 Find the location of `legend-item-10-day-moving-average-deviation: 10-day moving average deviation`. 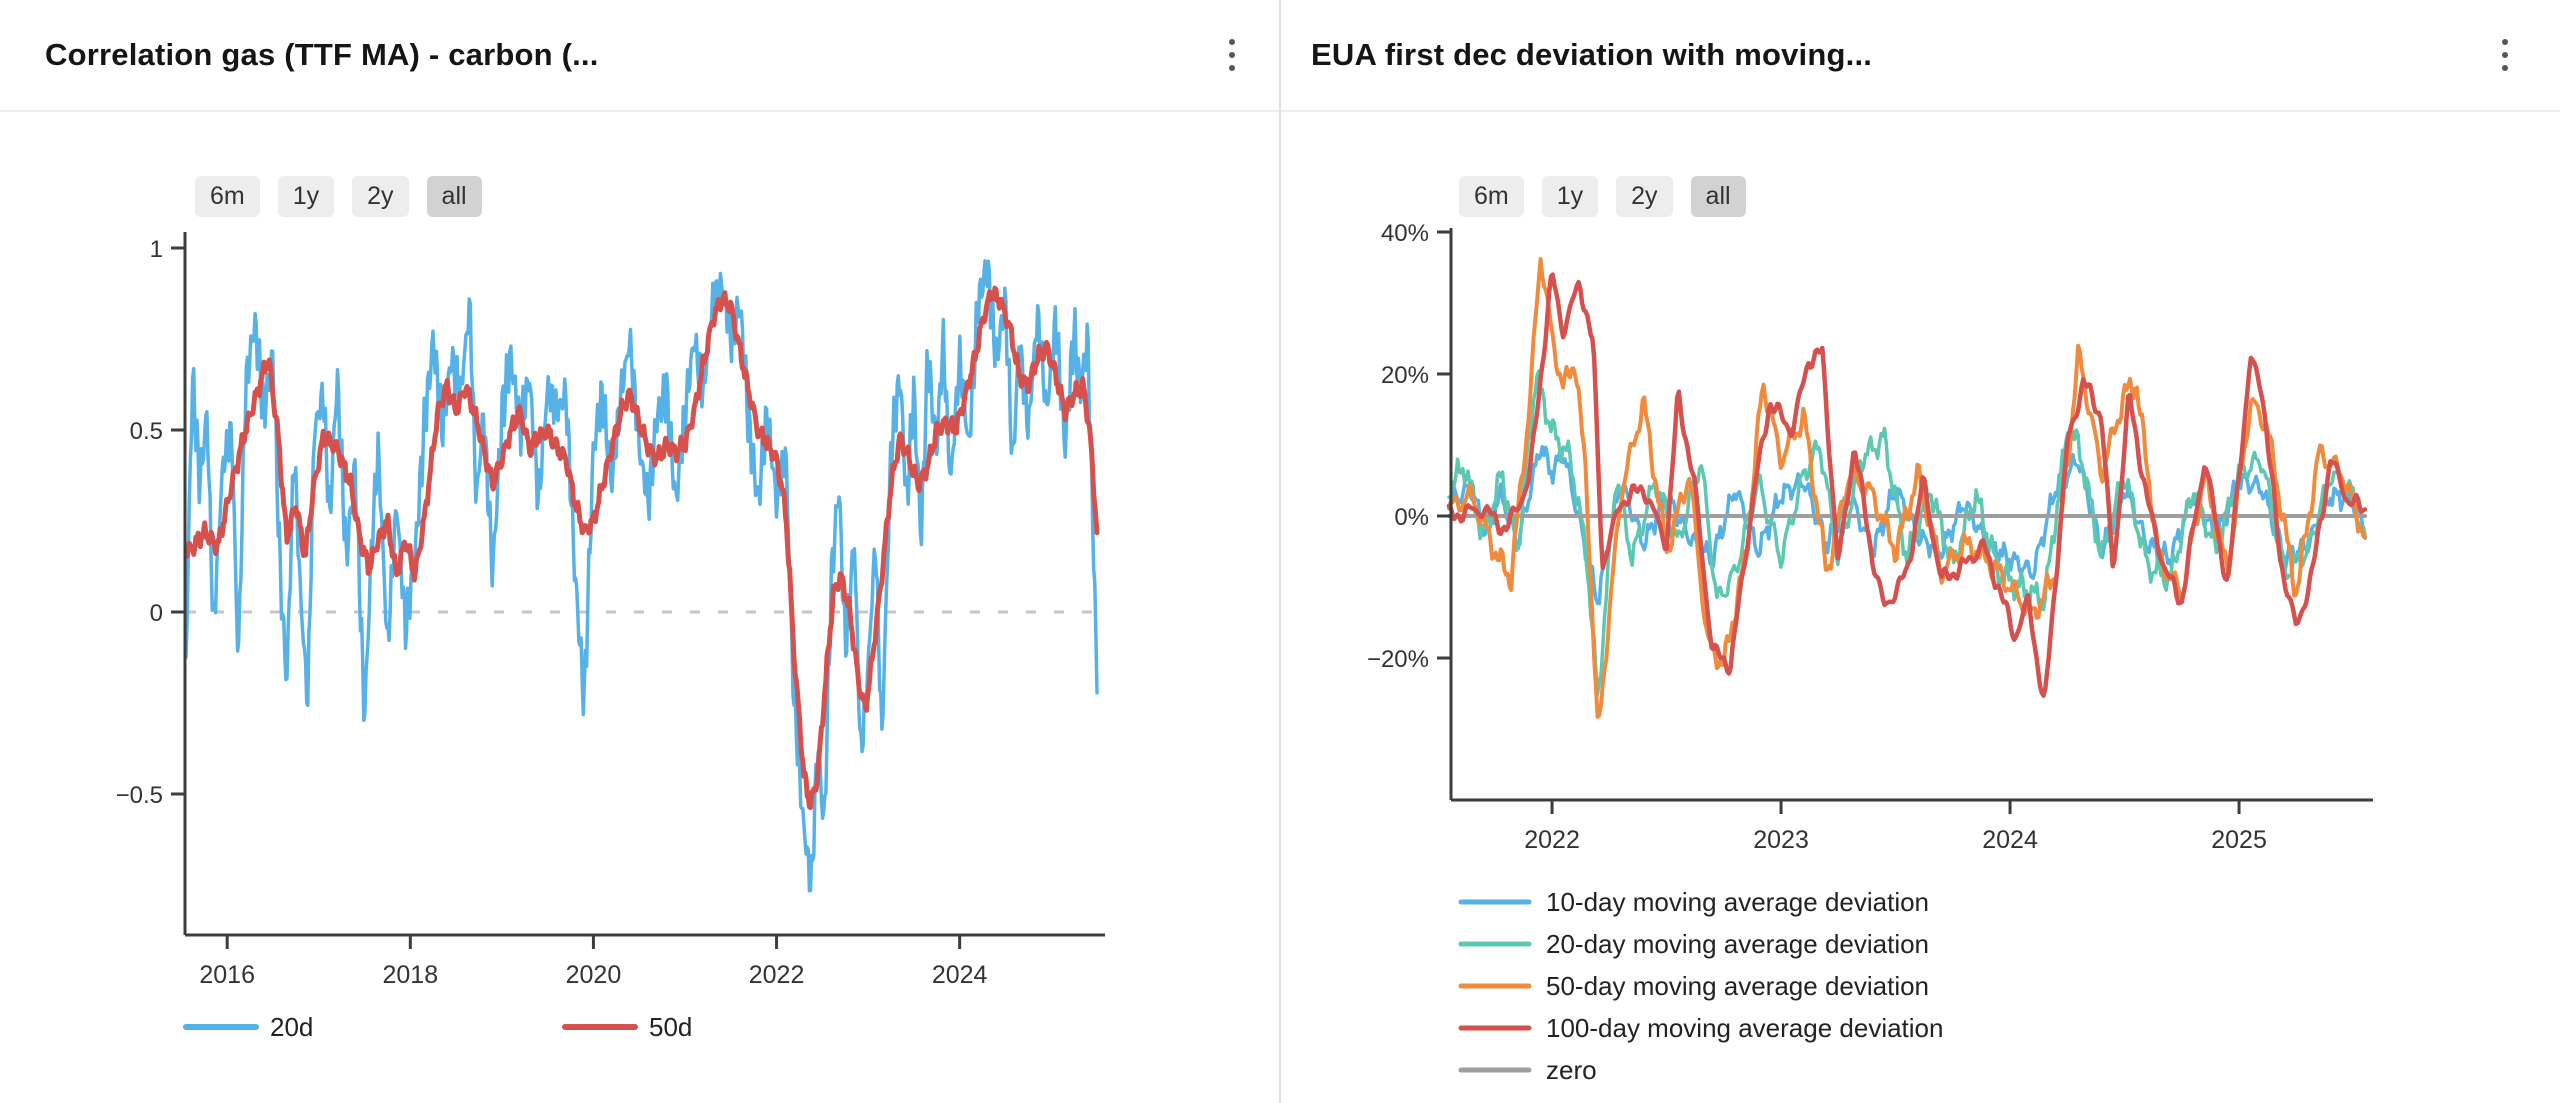

legend-item-10-day-moving-average-deviation: 10-day moving average deviation is located at coordinates (1693, 902).